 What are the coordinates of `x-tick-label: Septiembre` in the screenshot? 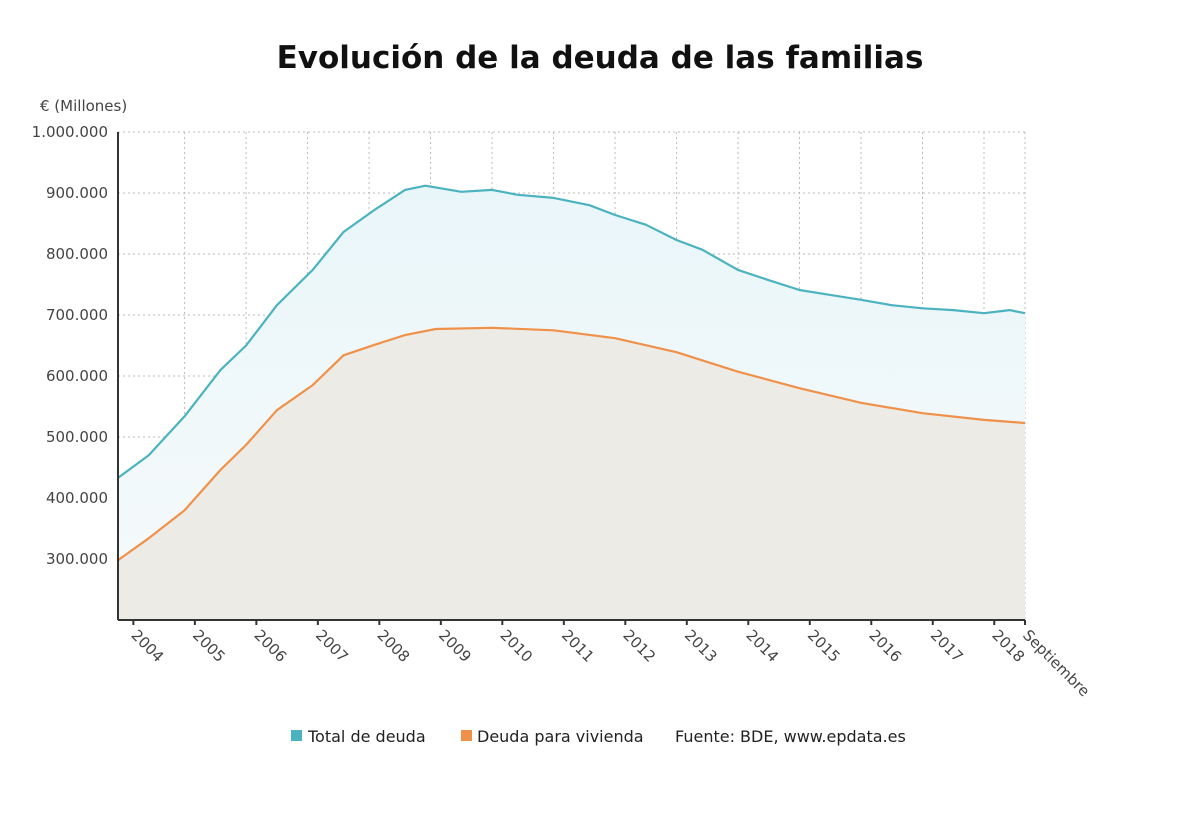 It's located at (1056, 663).